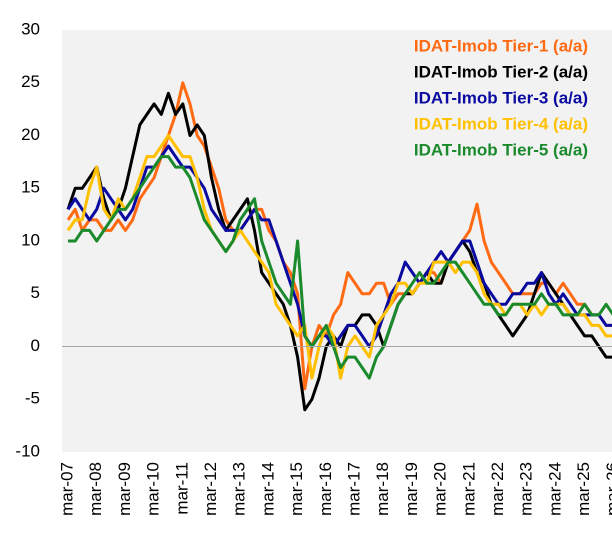 This screenshot has width=612, height=538. Describe the element at coordinates (267, 489) in the screenshot. I see `x-tick-label: mar-14` at that location.